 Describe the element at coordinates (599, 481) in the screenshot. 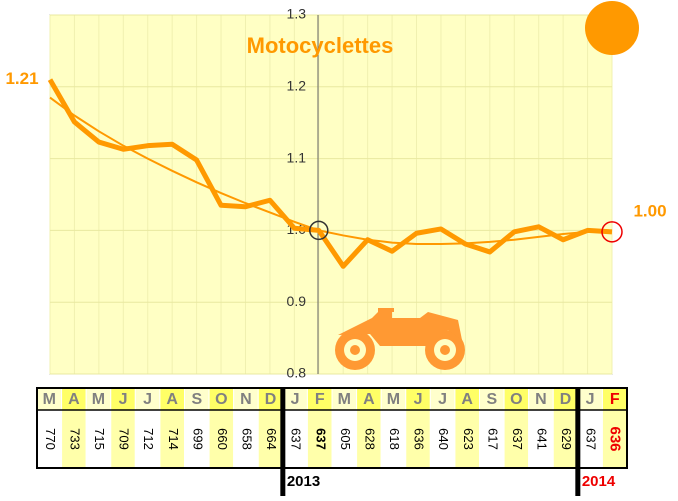

I see `year-label: 2014` at that location.